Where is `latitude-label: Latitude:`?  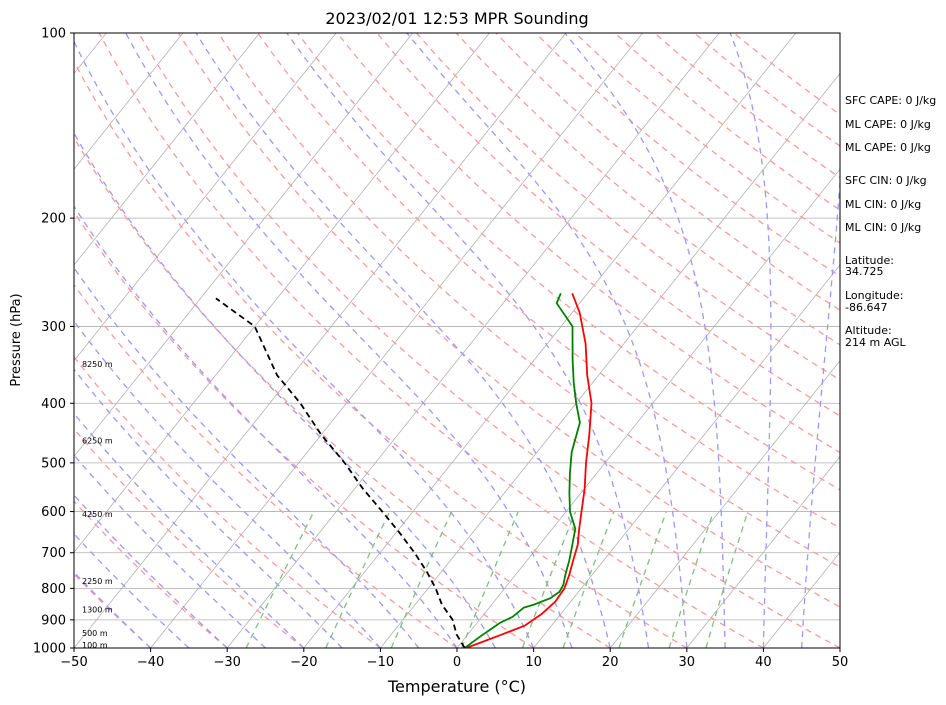 latitude-label: Latitude: is located at coordinates (869, 260).